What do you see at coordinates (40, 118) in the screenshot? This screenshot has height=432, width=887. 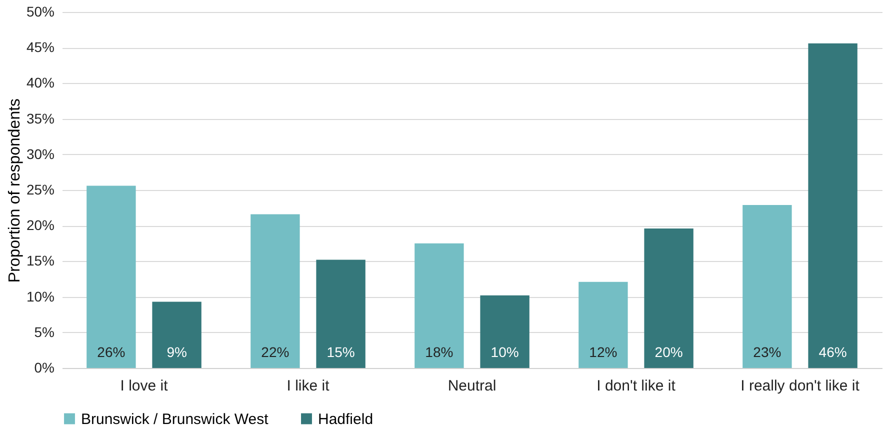 I see `y-tick-label: 35%` at bounding box center [40, 118].